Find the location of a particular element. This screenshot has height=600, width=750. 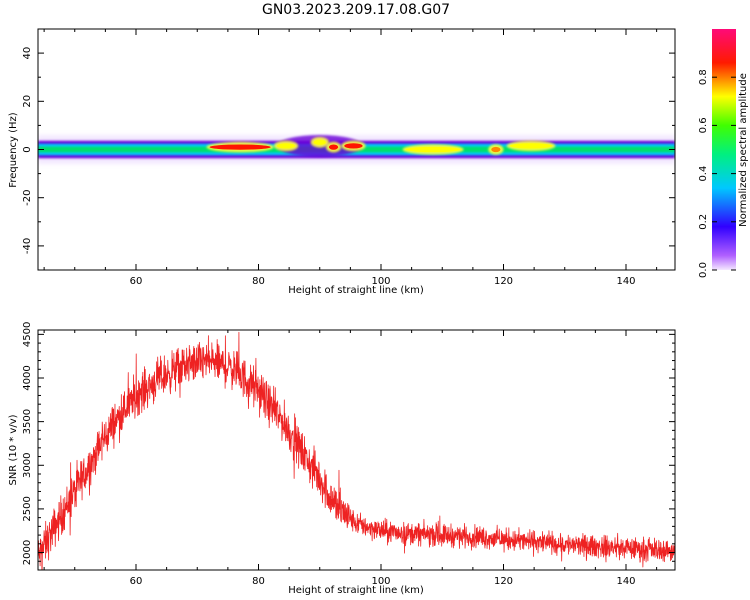

snr-y-tick-label: 4000 is located at coordinates (27, 377).